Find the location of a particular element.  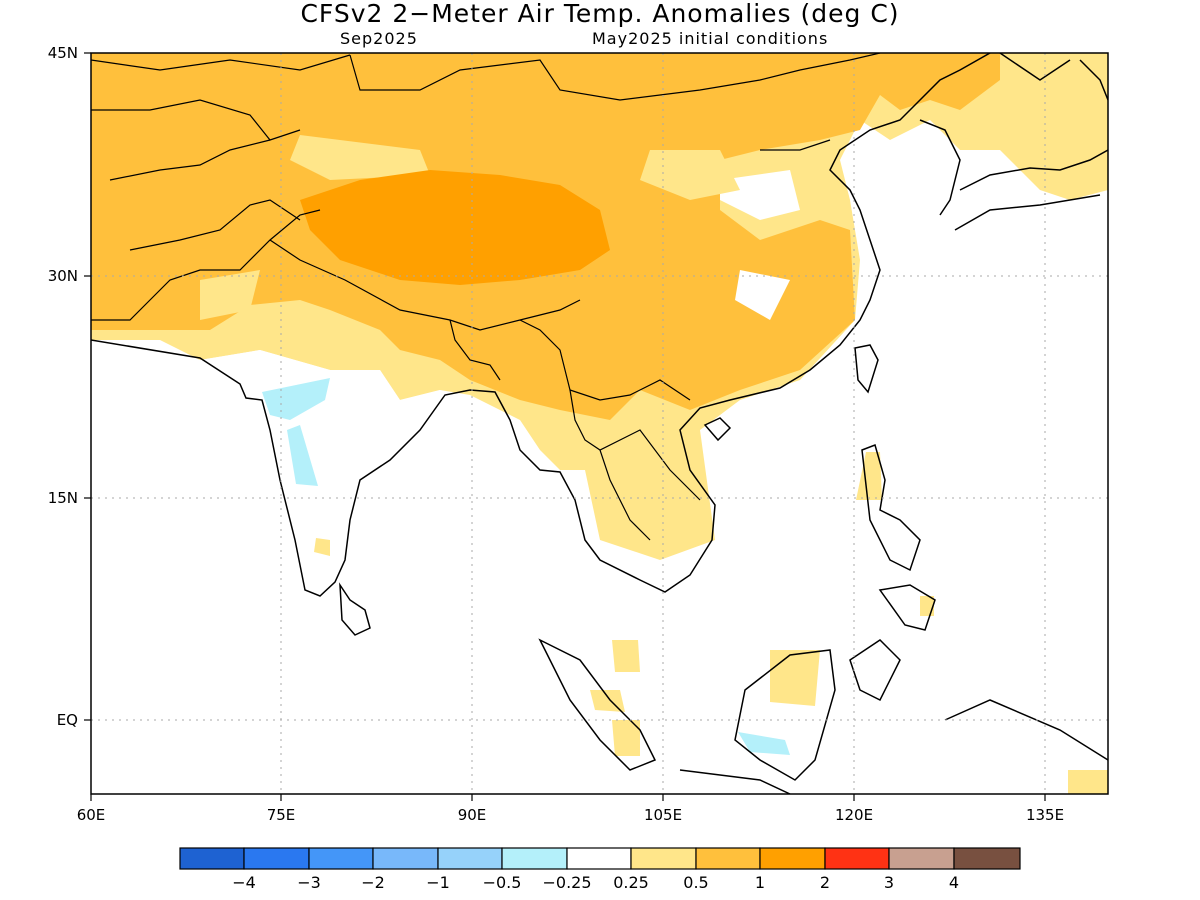

colorbar-label-5: −0.25 is located at coordinates (566, 882).